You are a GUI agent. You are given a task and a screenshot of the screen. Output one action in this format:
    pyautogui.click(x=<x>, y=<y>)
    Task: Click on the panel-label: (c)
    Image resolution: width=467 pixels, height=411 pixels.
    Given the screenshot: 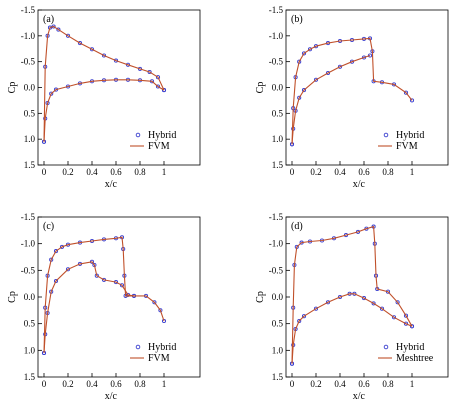 What is the action you would take?
    pyautogui.click(x=48, y=226)
    